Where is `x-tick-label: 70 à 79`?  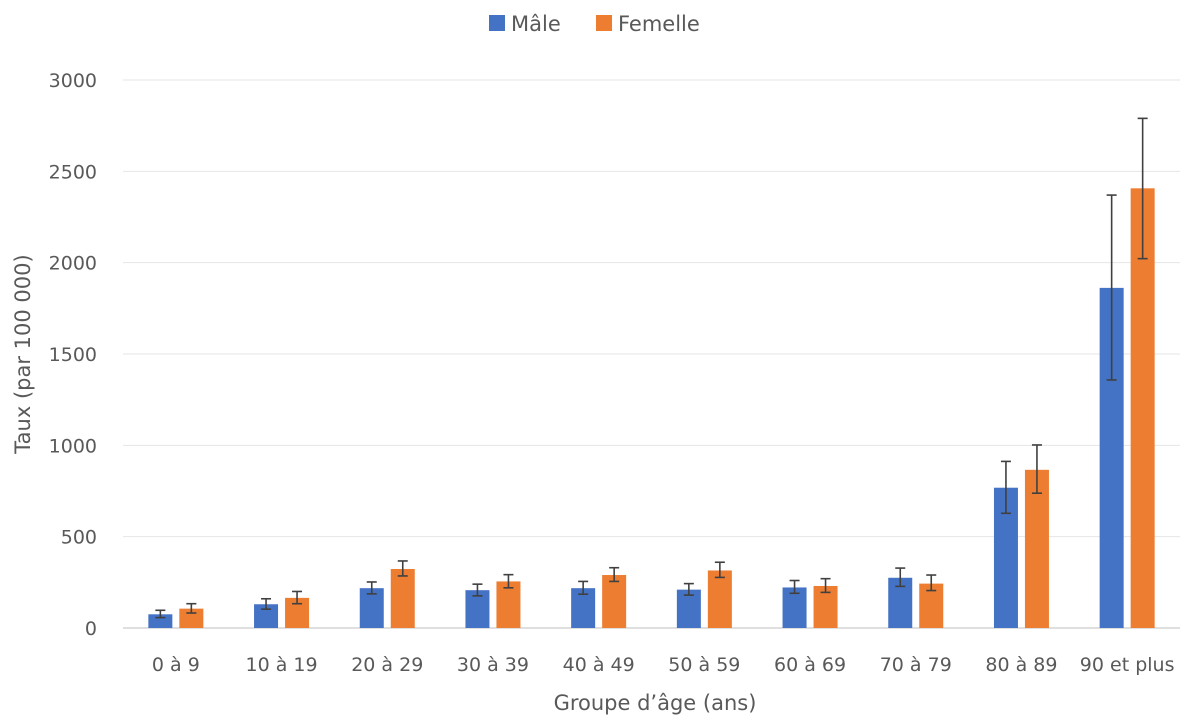 x-tick-label: 70 à 79 is located at coordinates (916, 665).